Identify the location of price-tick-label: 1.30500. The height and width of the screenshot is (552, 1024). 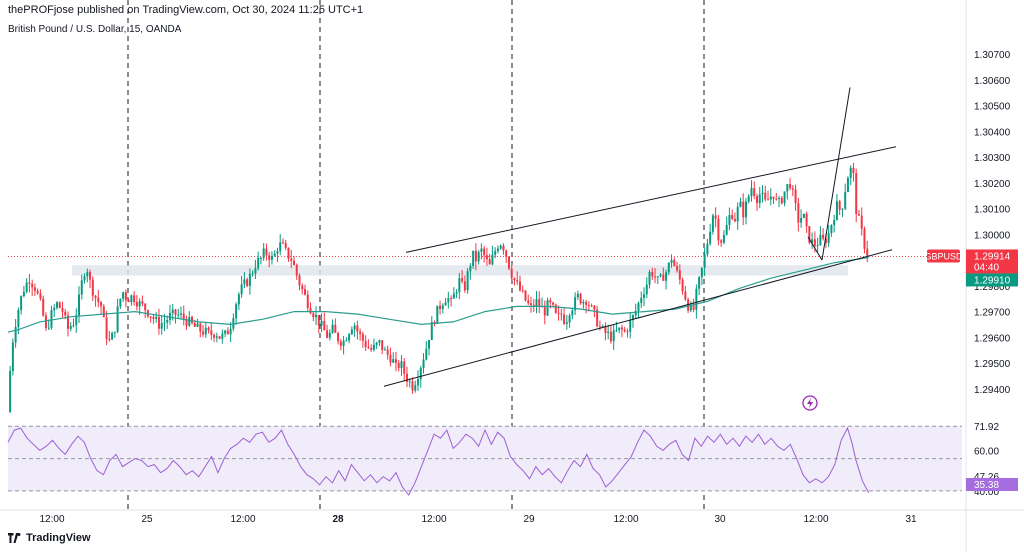
(992, 107).